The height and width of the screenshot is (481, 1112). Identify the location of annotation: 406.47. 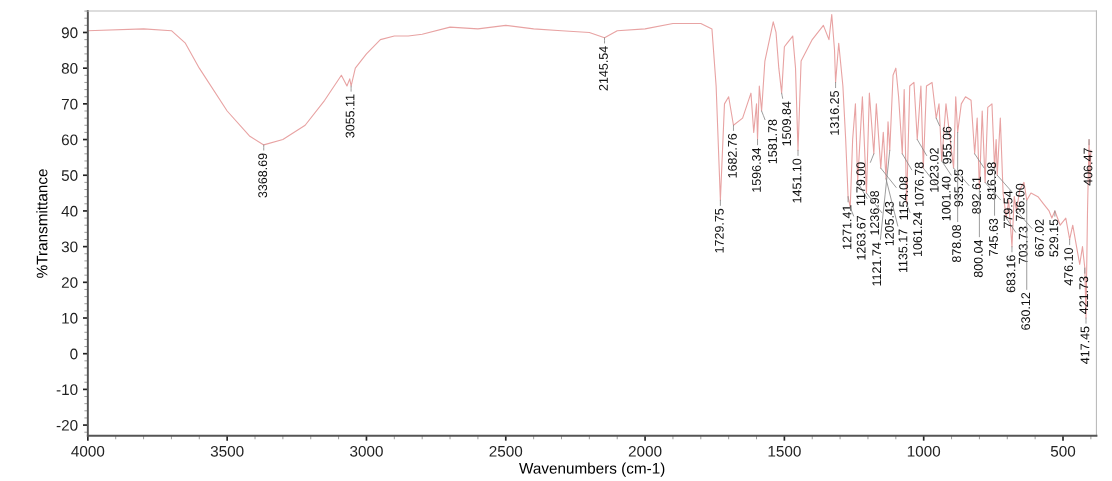
(1088, 167).